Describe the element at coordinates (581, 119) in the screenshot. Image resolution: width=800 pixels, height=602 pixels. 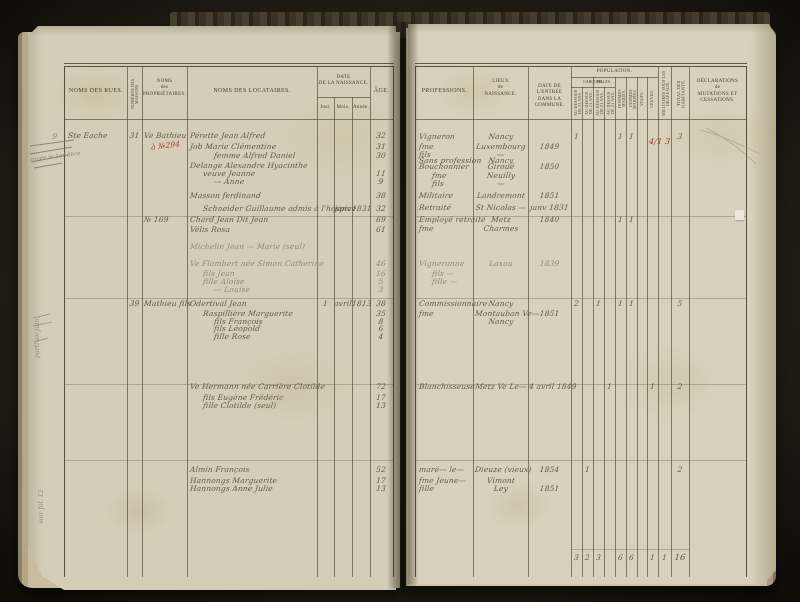
I see `header-rule` at that location.